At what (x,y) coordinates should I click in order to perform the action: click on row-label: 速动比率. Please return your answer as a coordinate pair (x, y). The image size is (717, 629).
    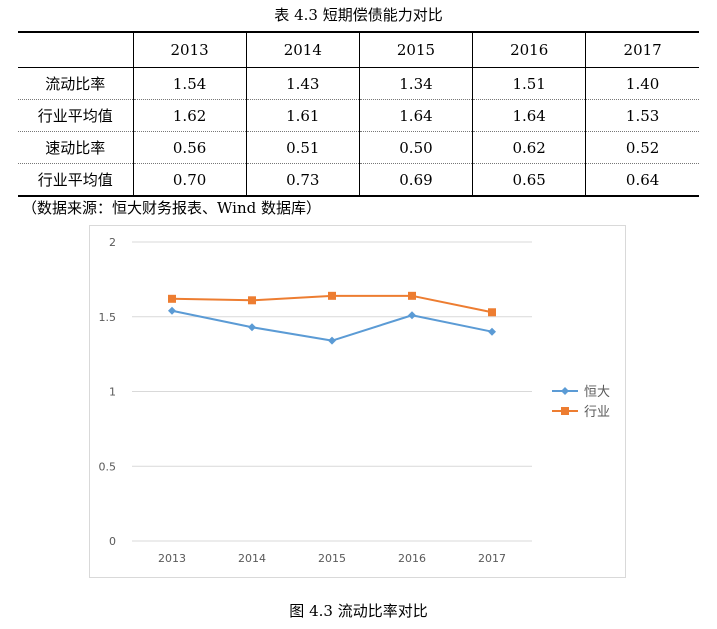
    Looking at the image, I should click on (76, 147).